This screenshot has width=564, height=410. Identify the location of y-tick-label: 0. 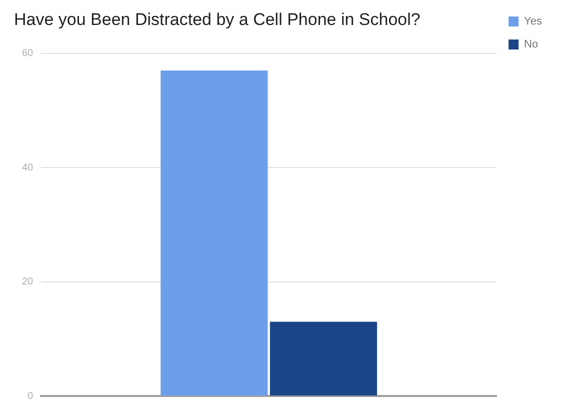
(31, 396).